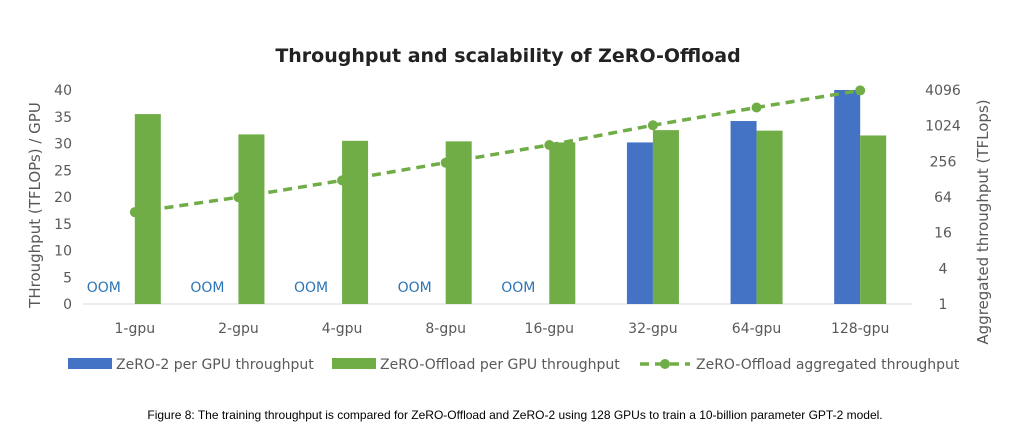 The width and height of the screenshot is (1030, 442). I want to click on legend-label-zero-offload: ZeRO-Offload per GPU throughput, so click(500, 365).